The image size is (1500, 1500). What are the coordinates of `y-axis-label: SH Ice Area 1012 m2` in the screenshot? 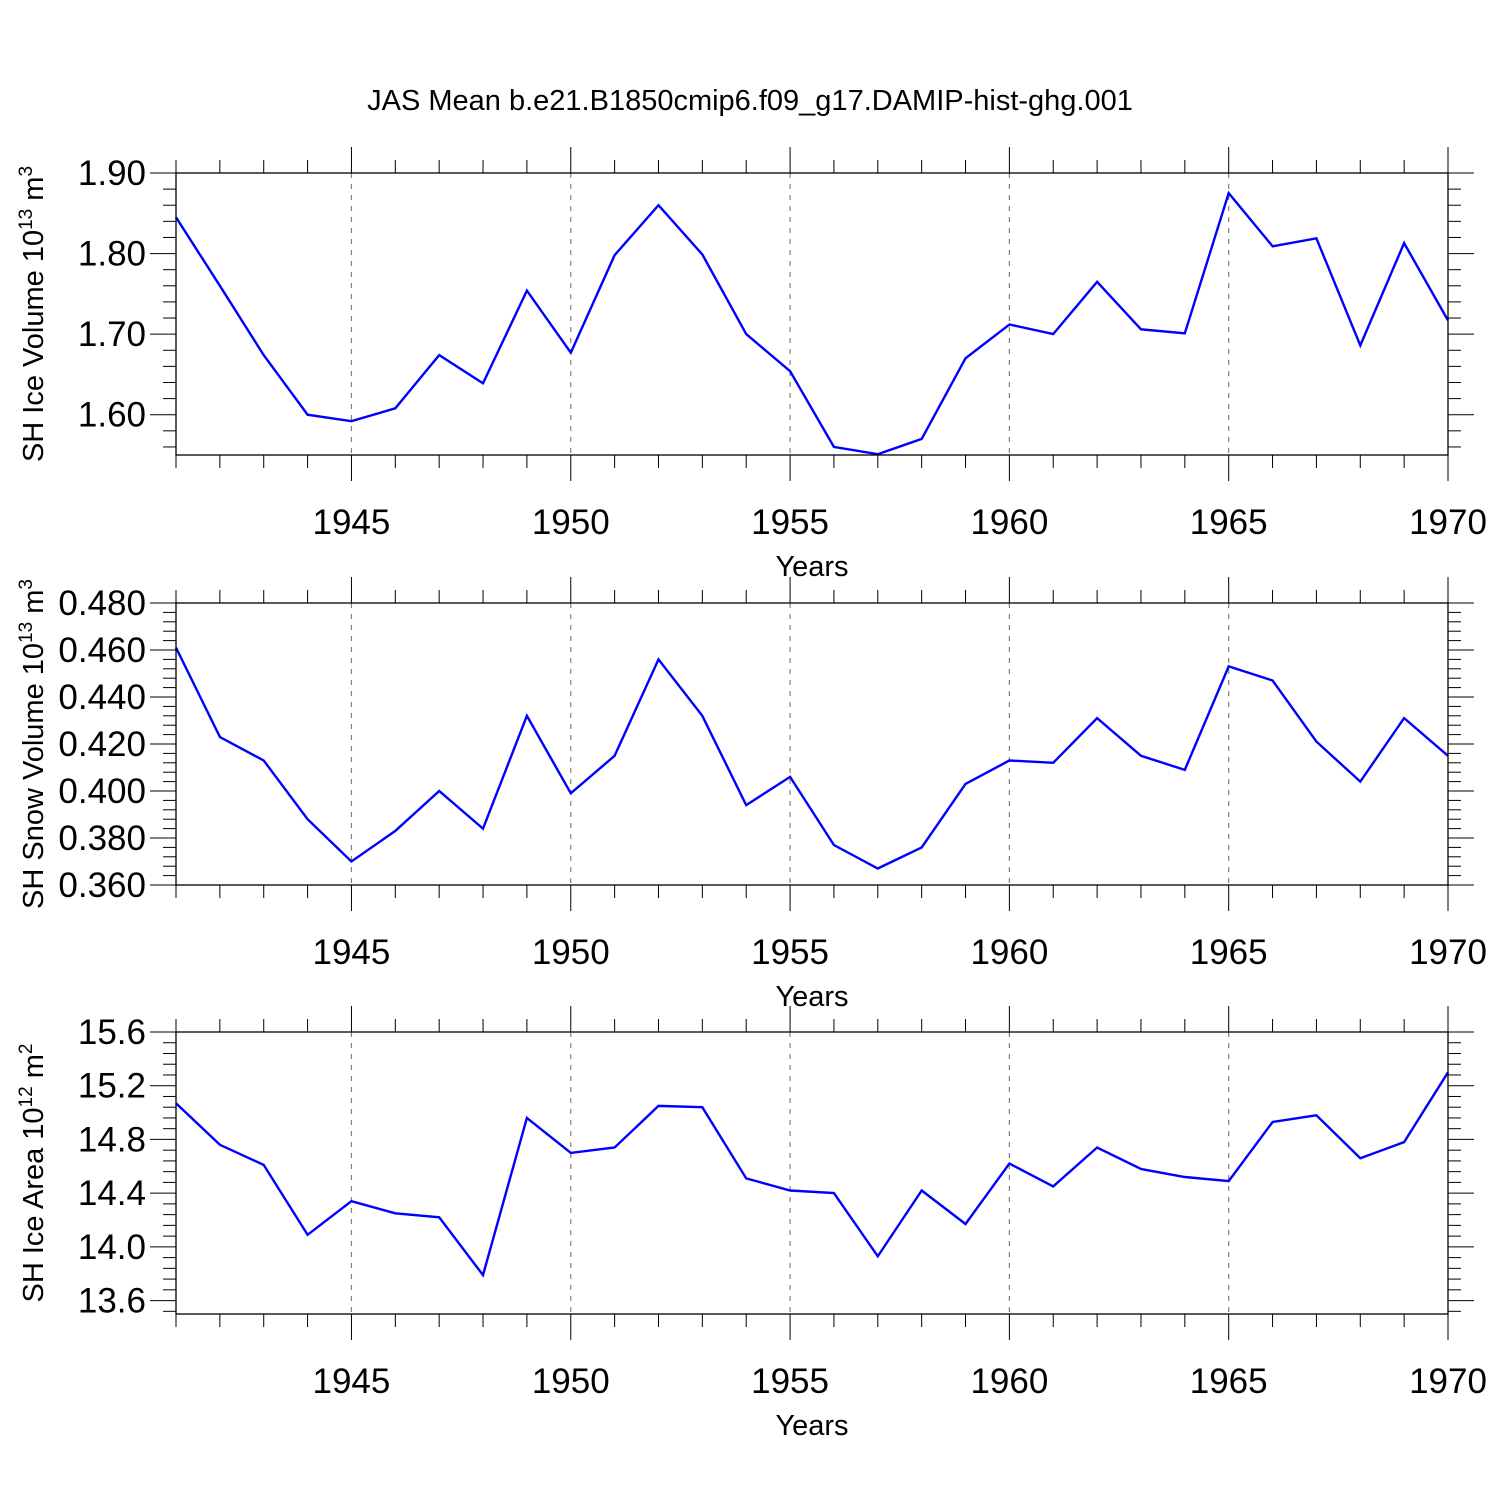 It's located at (33, 1173).